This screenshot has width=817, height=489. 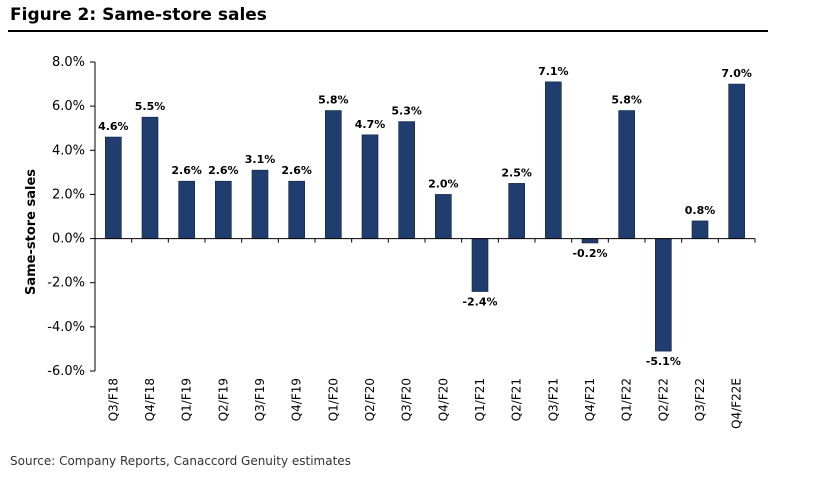 What do you see at coordinates (407, 399) in the screenshot?
I see `x-tick-label: Q3/F20` at bounding box center [407, 399].